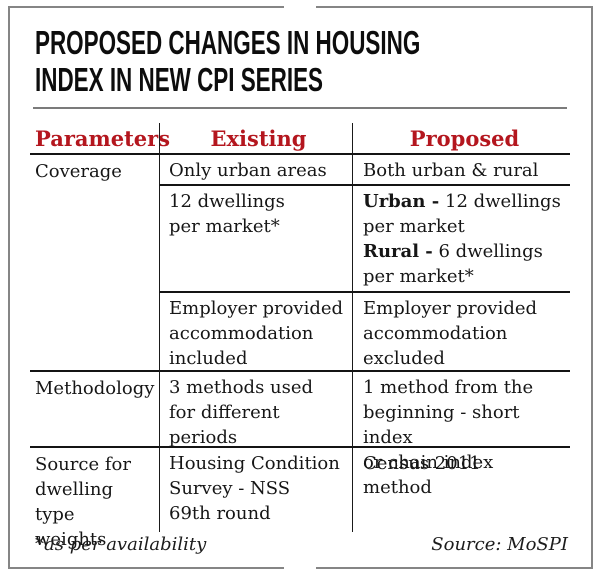 The height and width of the screenshot is (578, 600). What do you see at coordinates (398, 251) in the screenshot?
I see `bold-segment: Rural -` at bounding box center [398, 251].